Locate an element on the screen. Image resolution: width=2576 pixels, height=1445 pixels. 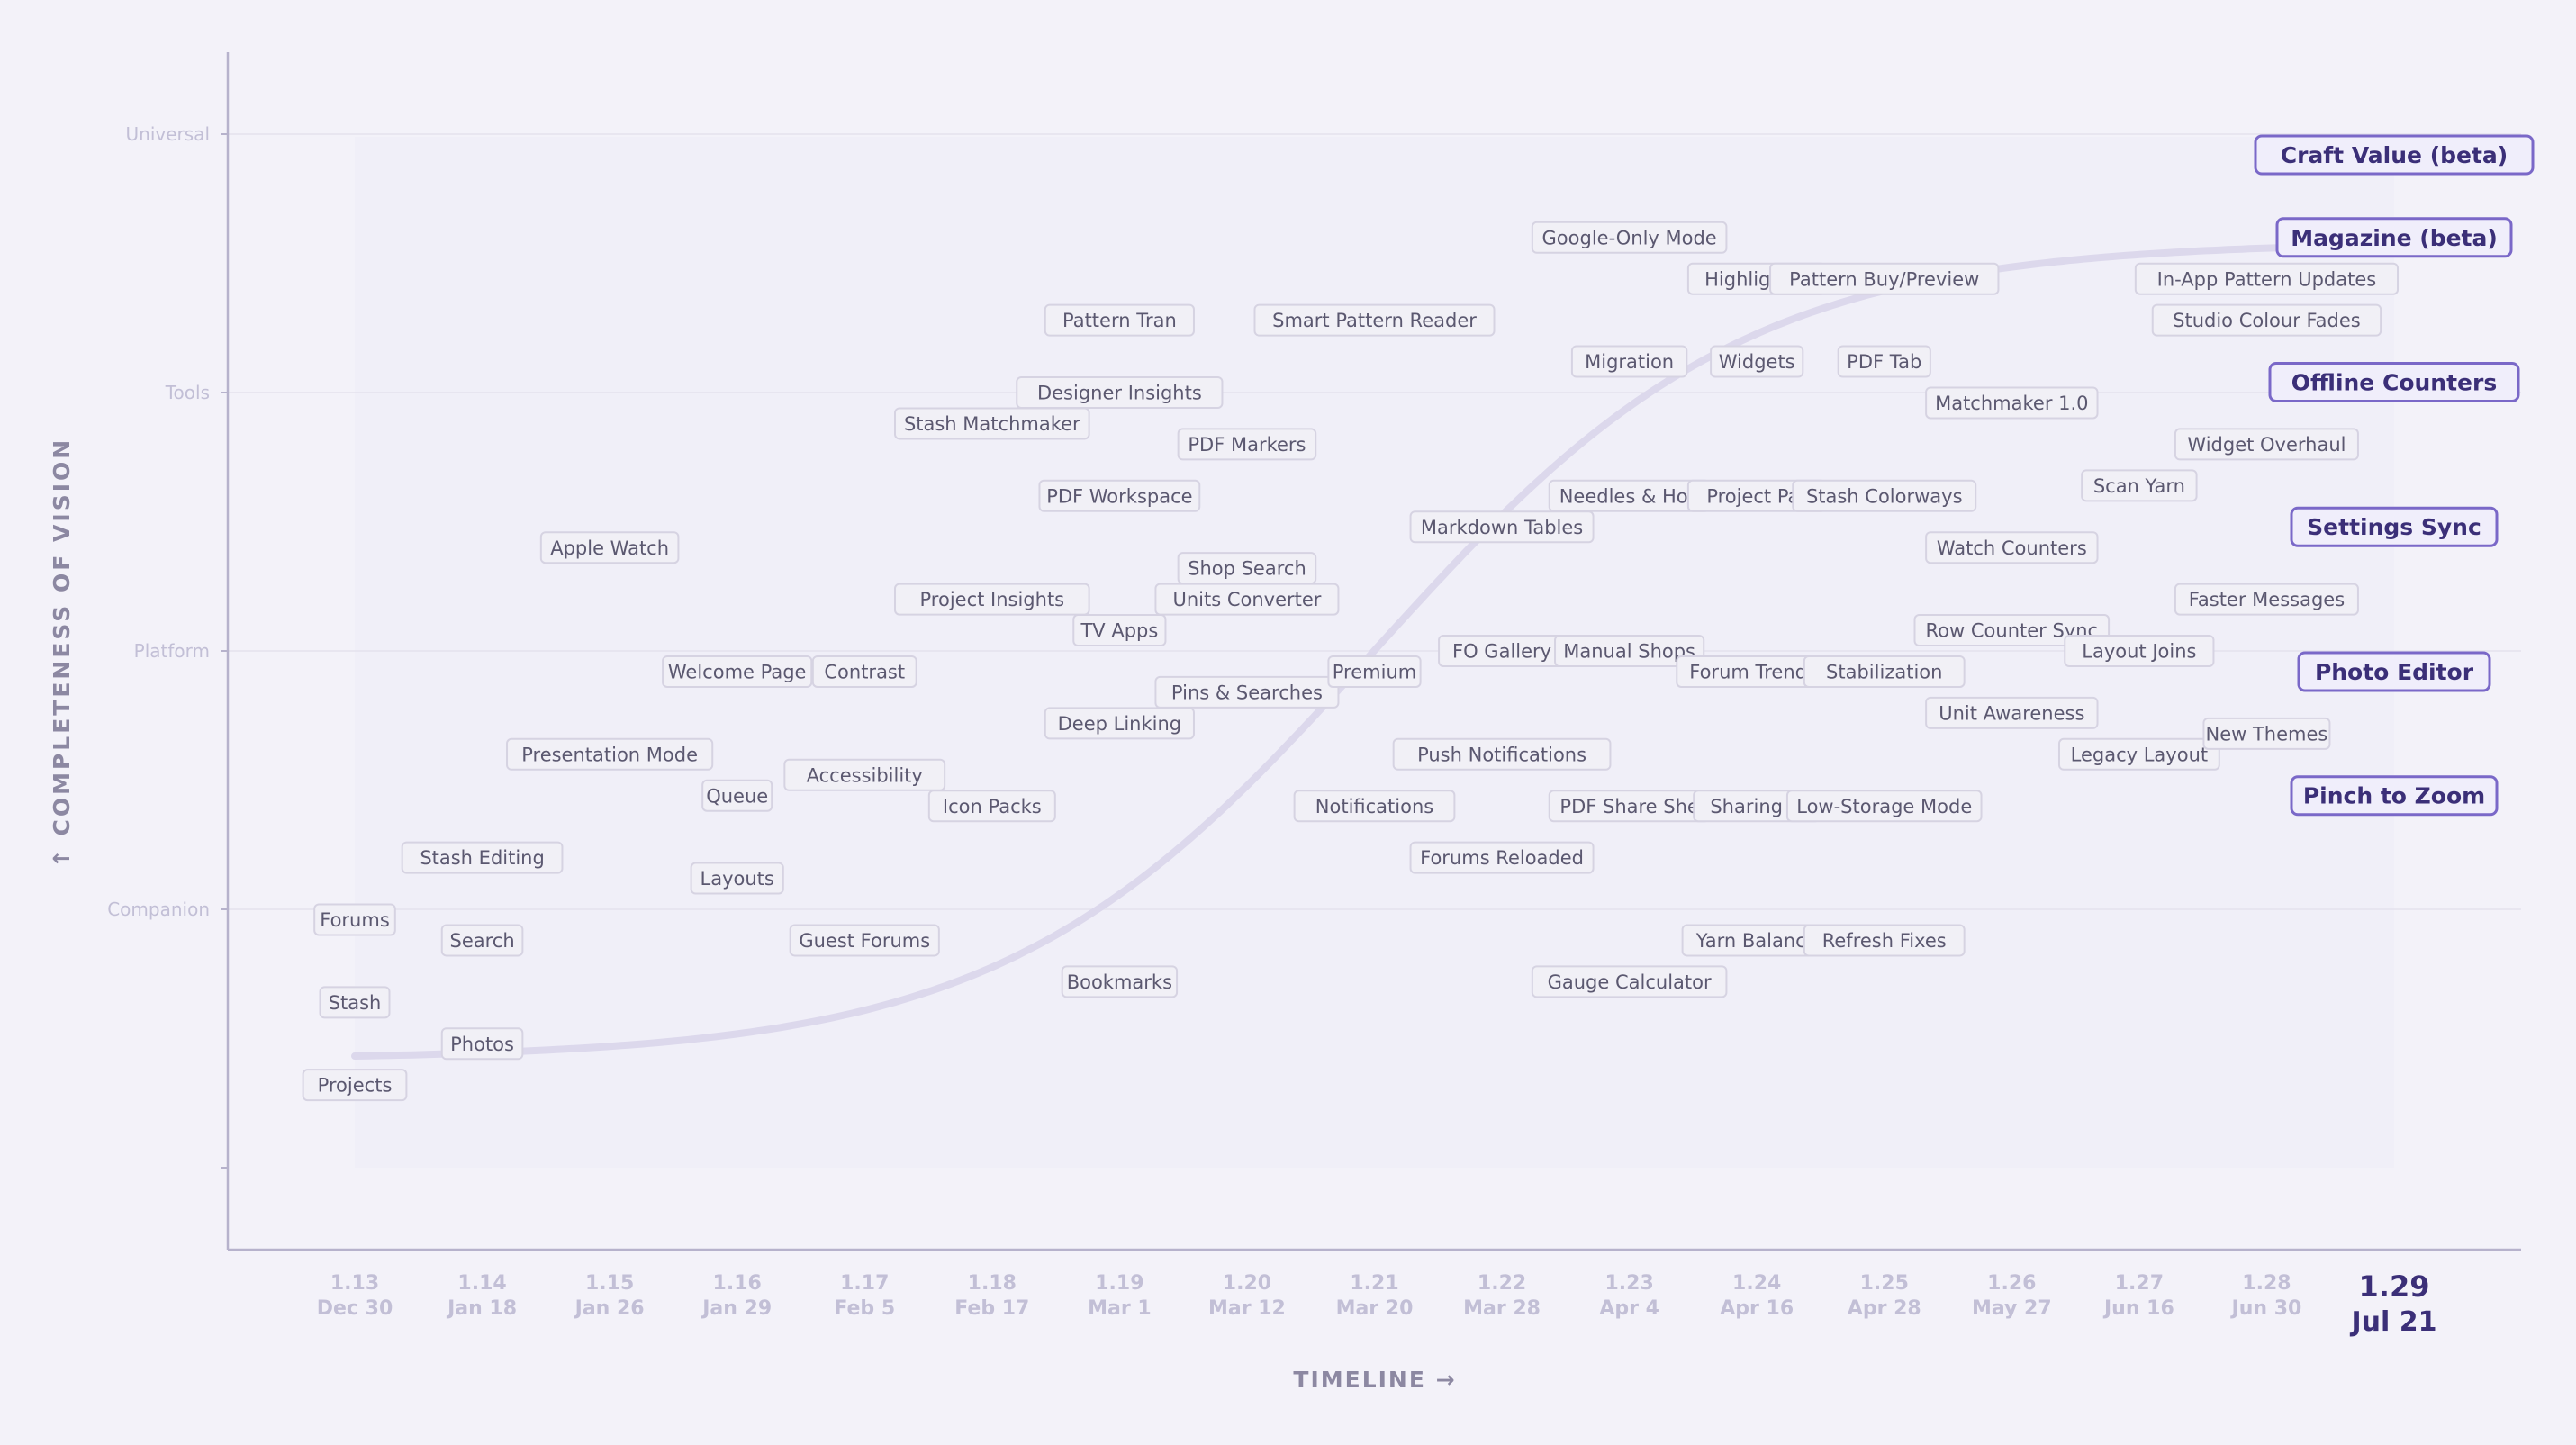
feature-label: Push Notifications is located at coordinates (1501, 754).